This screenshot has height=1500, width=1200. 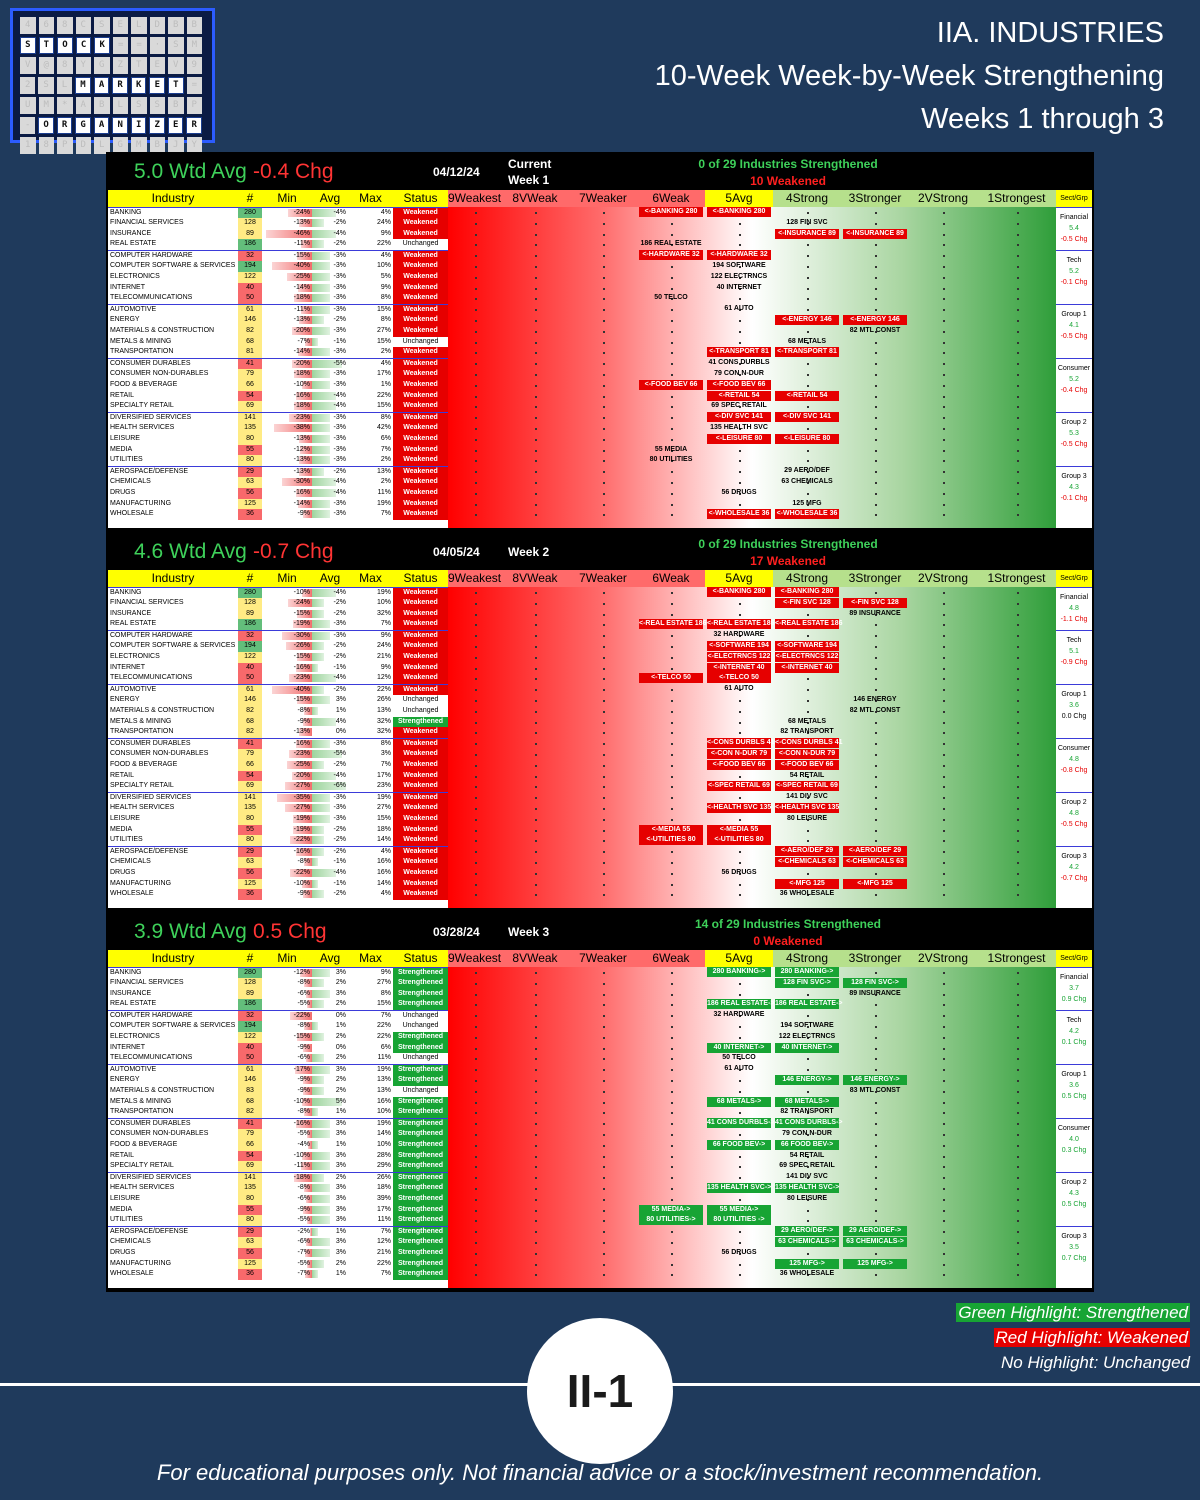 I want to click on min-cell: -13%, so click(x=287, y=223).